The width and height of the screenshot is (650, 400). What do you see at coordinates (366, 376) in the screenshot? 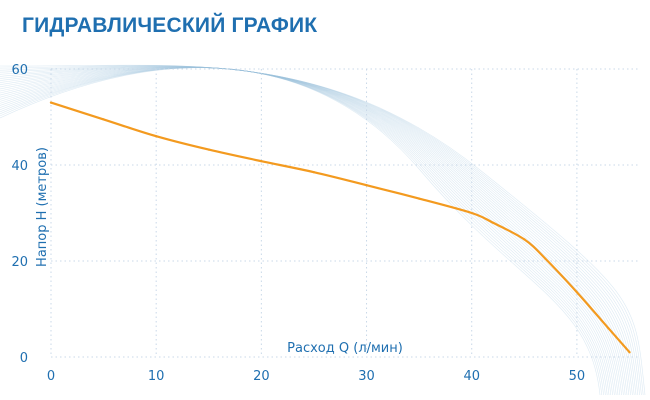
I see `x-tick-label: 30` at bounding box center [366, 376].